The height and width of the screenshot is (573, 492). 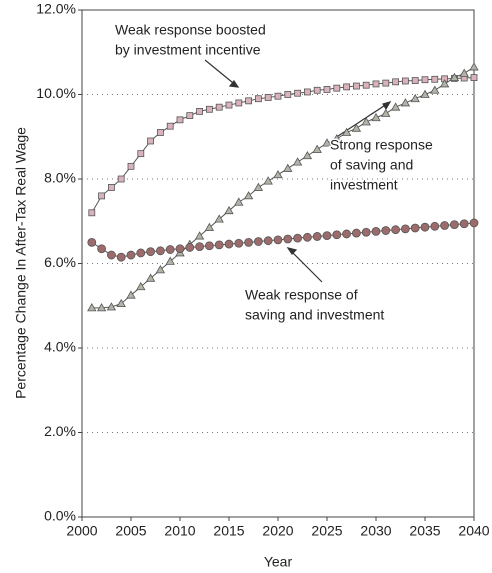 I want to click on annotation: Strong response, so click(x=381, y=145).